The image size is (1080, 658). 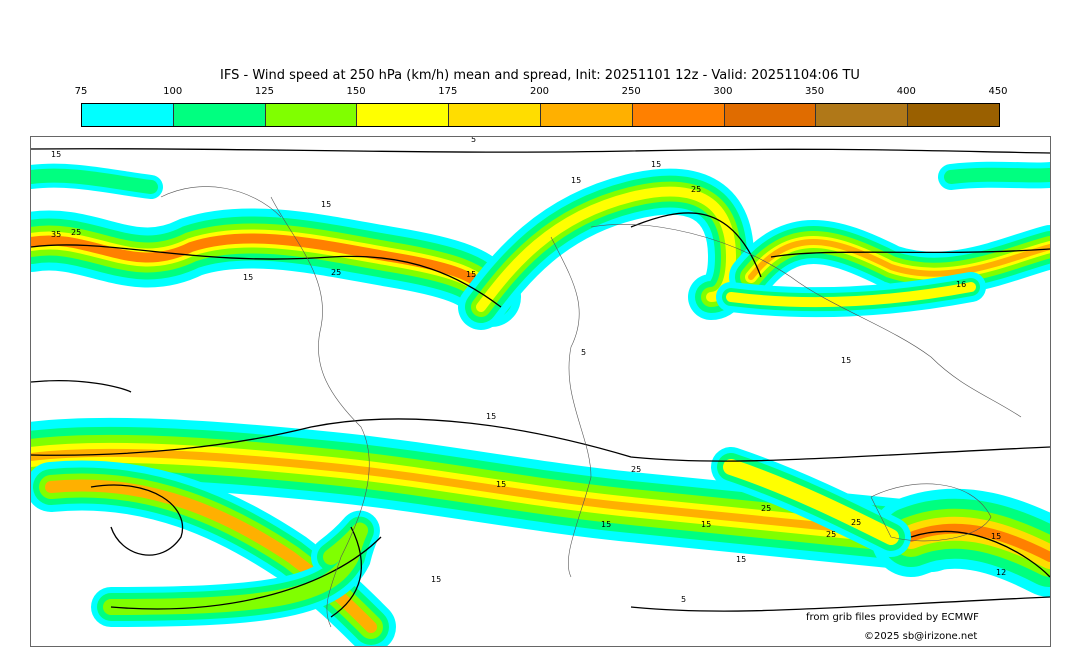 I want to click on colorbar-tick-label: 125, so click(x=264, y=91).